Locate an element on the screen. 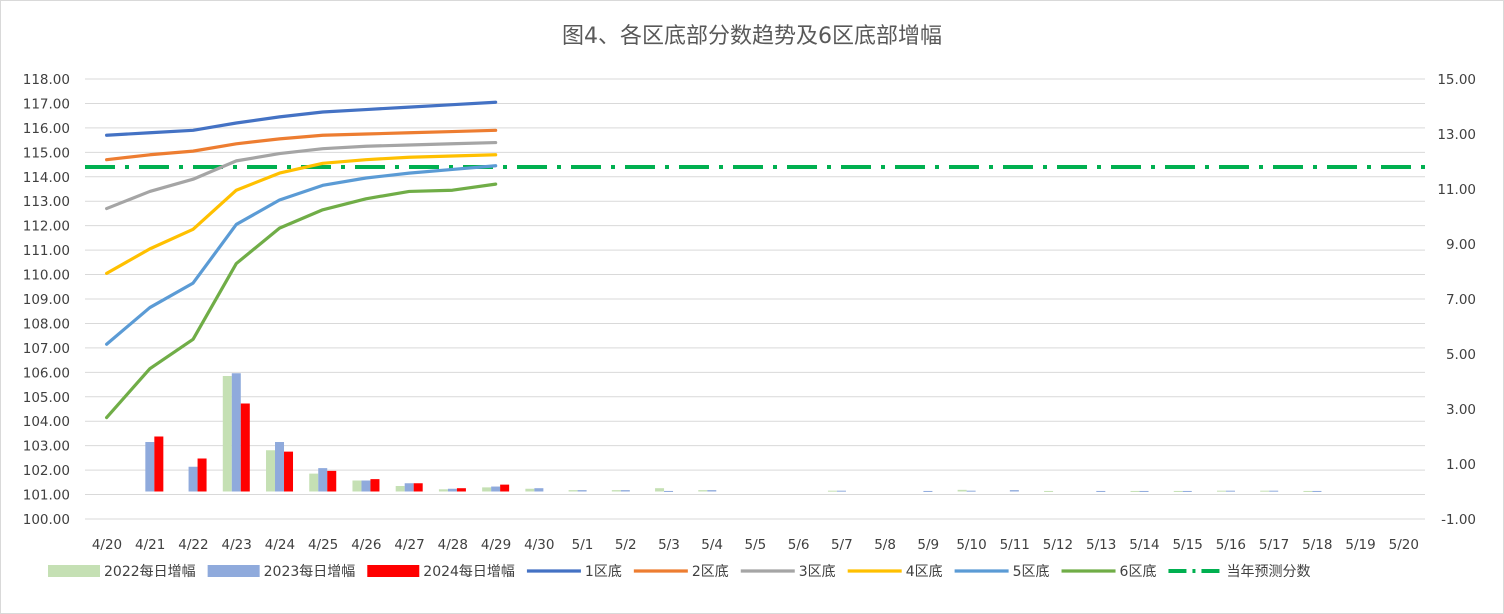  x-tick-label: 5/2 is located at coordinates (626, 545).